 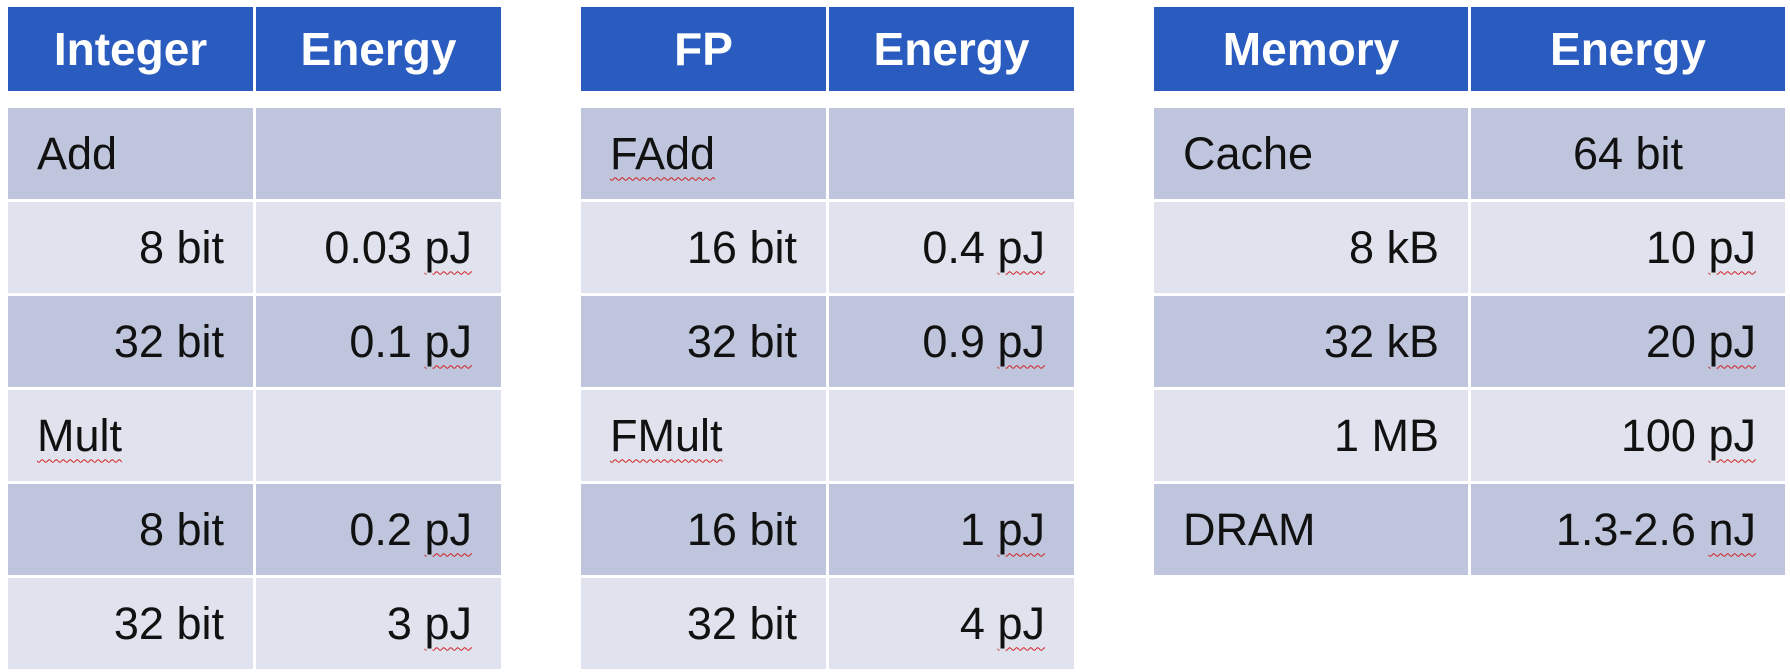 What do you see at coordinates (1628, 153) in the screenshot?
I see `row-value: 64 bit` at bounding box center [1628, 153].